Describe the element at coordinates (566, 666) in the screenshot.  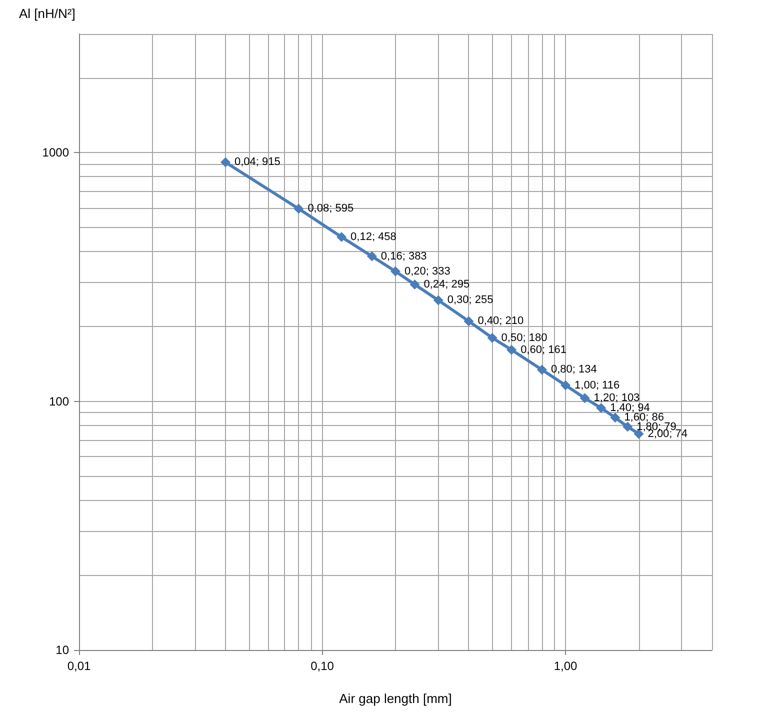
I see `x-tick-label: 1,00` at that location.